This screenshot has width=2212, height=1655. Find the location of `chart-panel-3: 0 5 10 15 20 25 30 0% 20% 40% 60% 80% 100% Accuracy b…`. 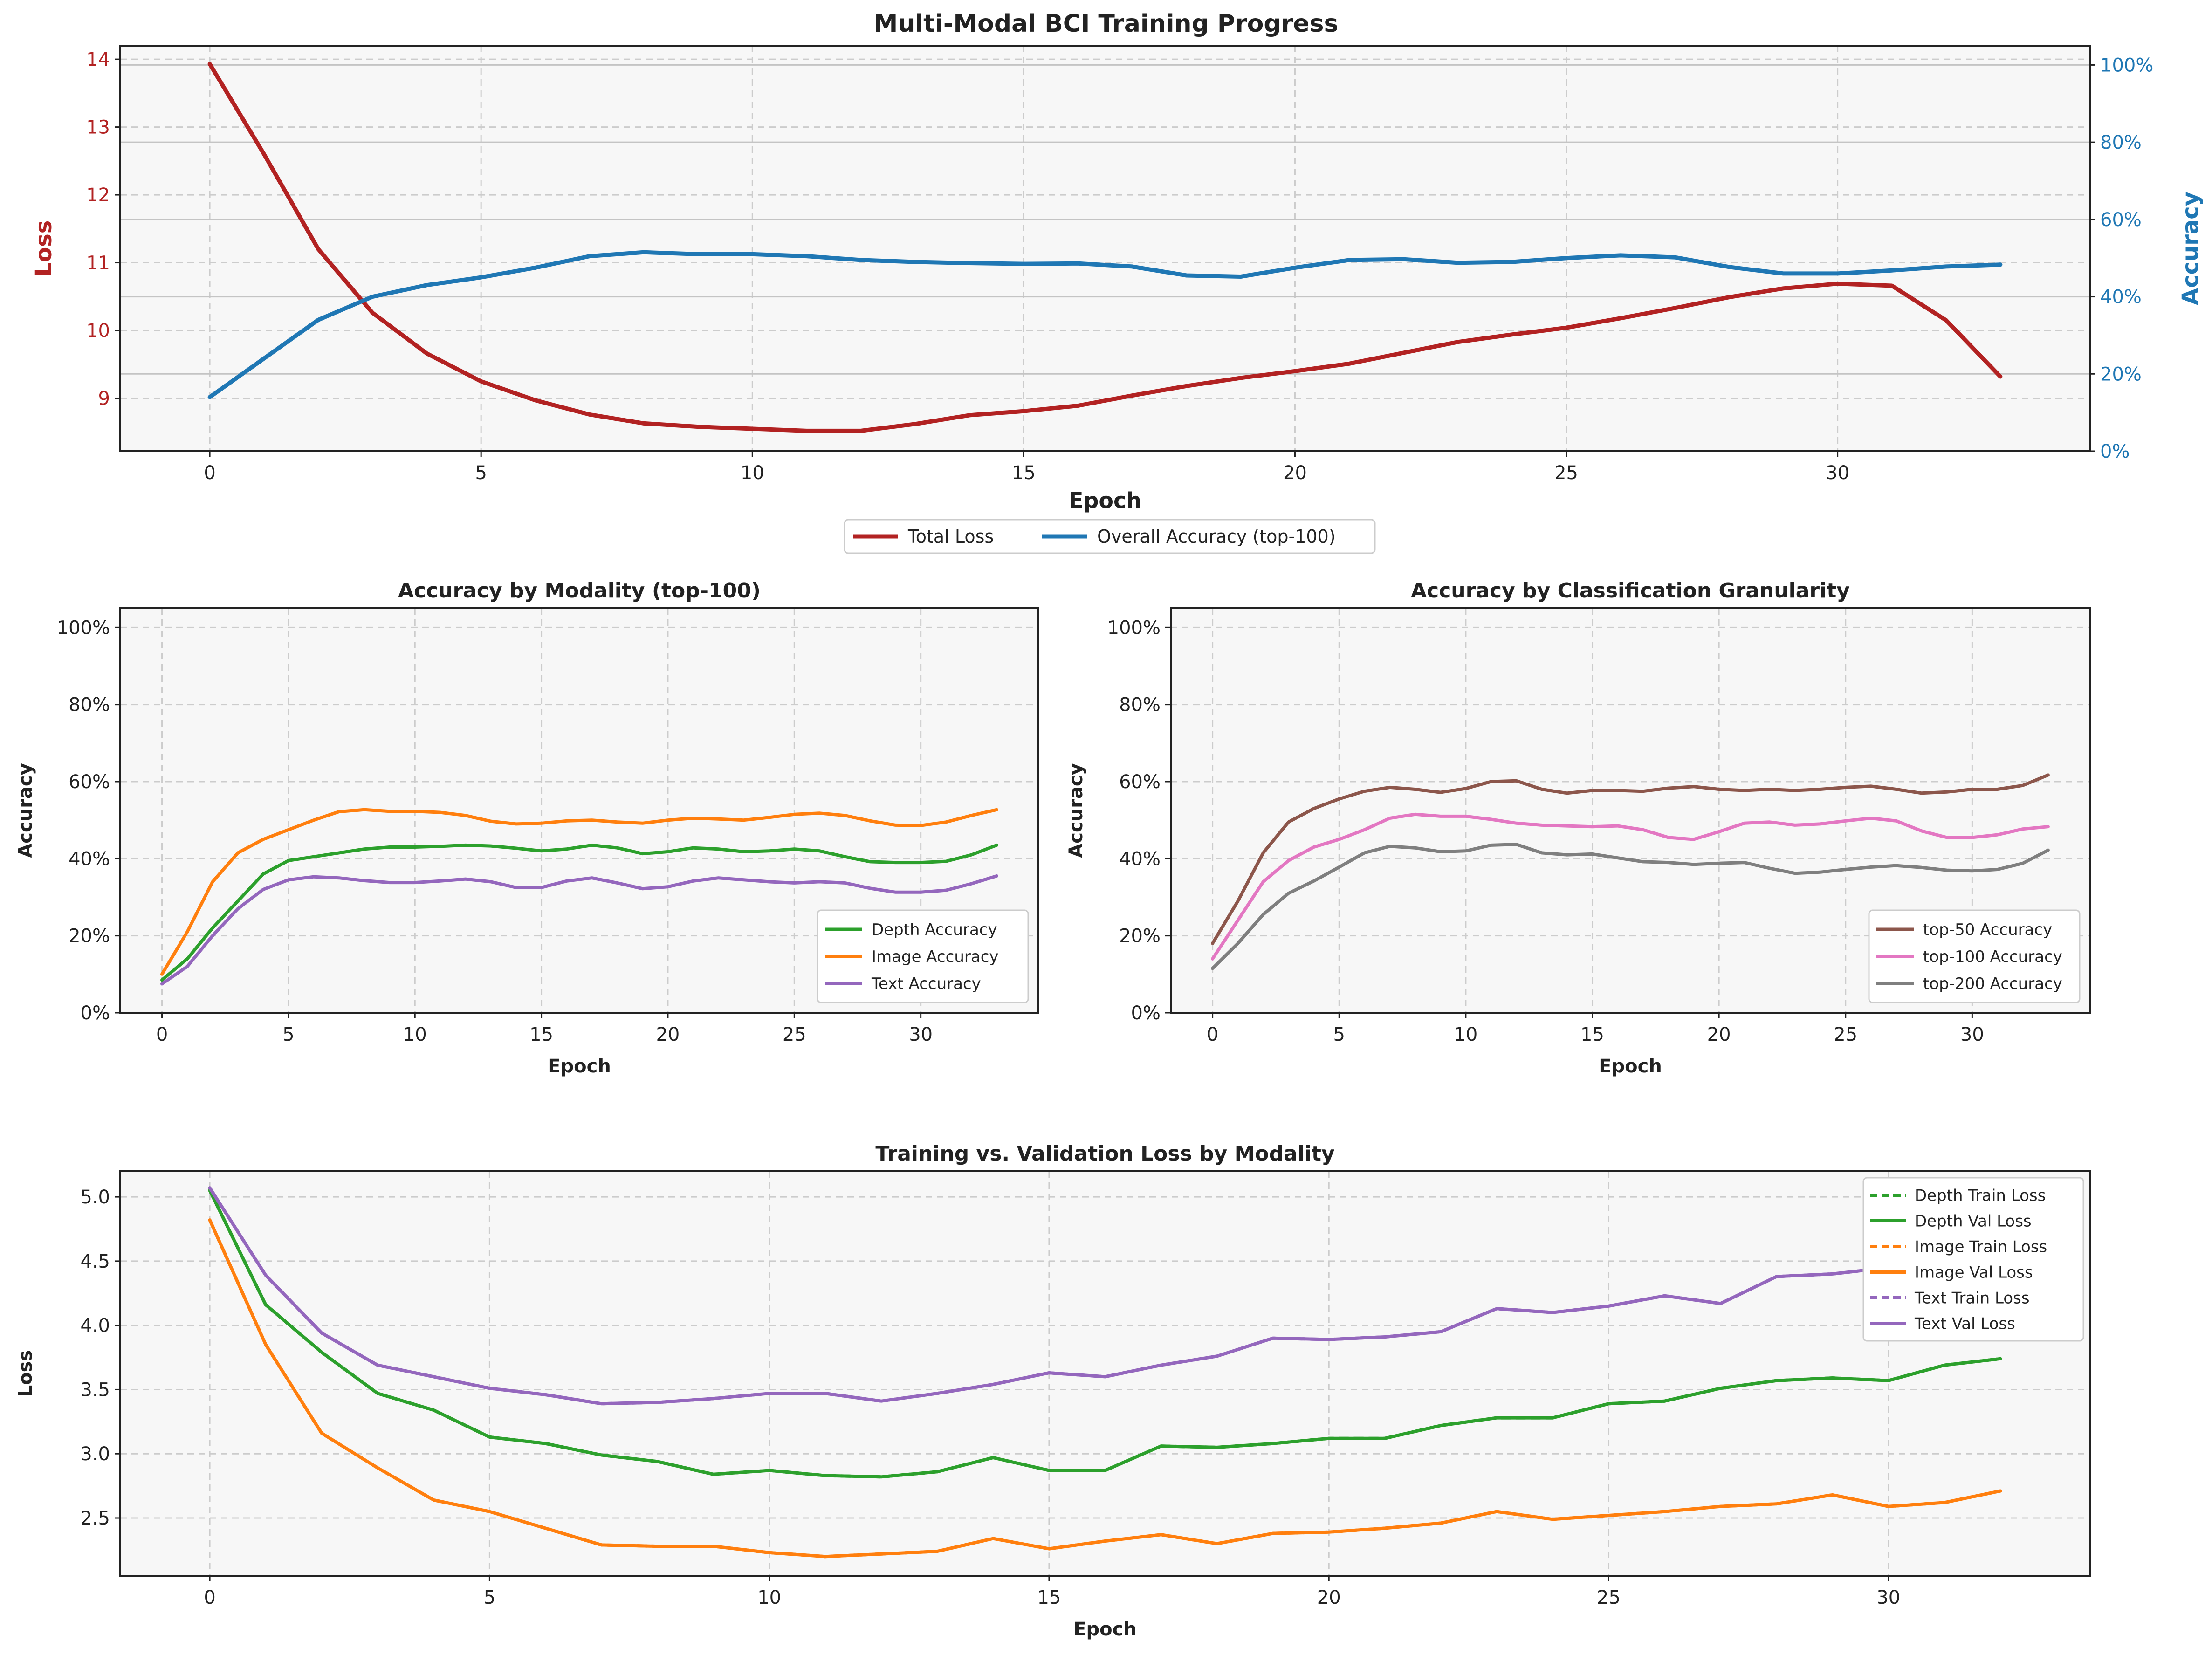

chart-panel-3: 0 5 10 15 20 25 30 0% 20% 40% 60% 80% 100% Accuracy b… is located at coordinates (1578, 828).